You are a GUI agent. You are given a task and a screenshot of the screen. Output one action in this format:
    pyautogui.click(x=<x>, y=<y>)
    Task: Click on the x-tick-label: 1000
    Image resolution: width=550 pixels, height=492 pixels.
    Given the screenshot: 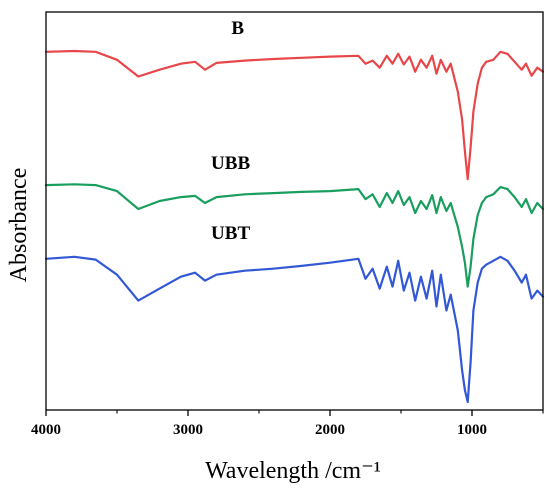 What is the action you would take?
    pyautogui.click(x=472, y=430)
    